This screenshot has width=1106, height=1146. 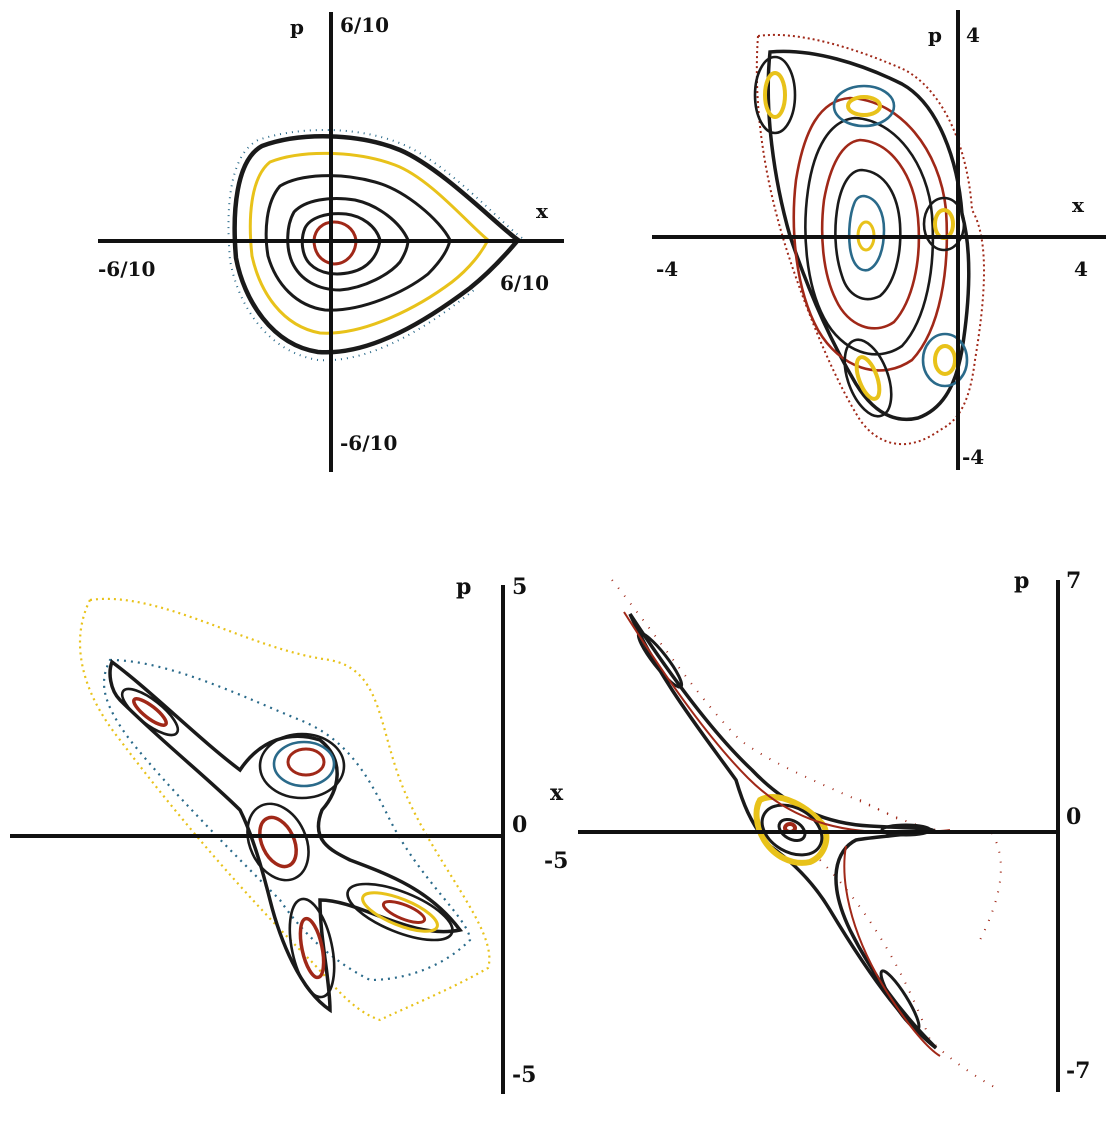 What do you see at coordinates (1073, 817) in the screenshot?
I see `panel-d-p-zero-label: 0` at bounding box center [1073, 817].